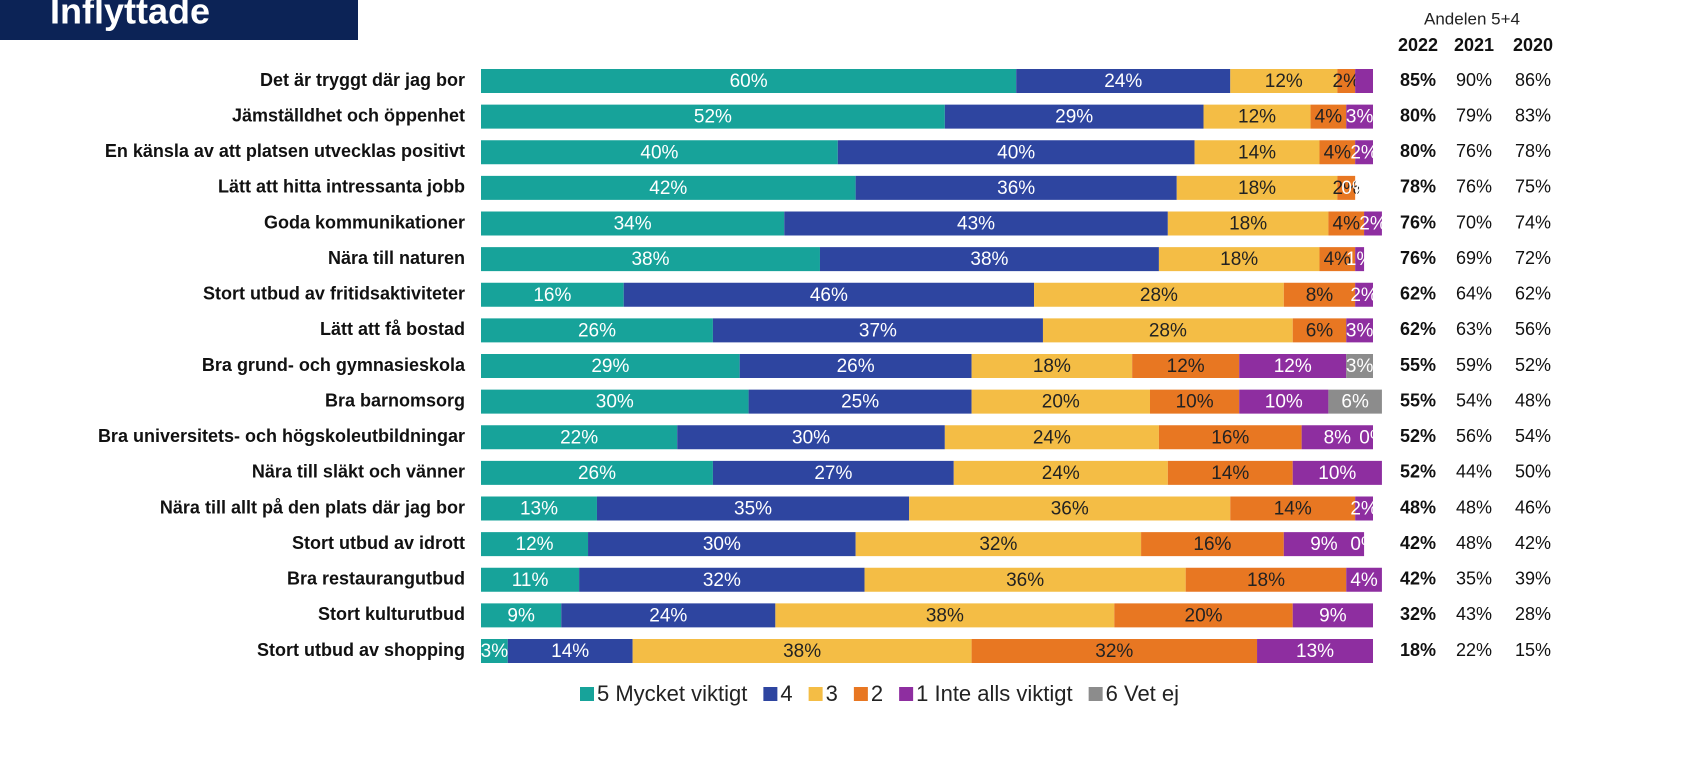 The width and height of the screenshot is (1695, 765). I want to click on value-label: 29%, so click(610, 366).